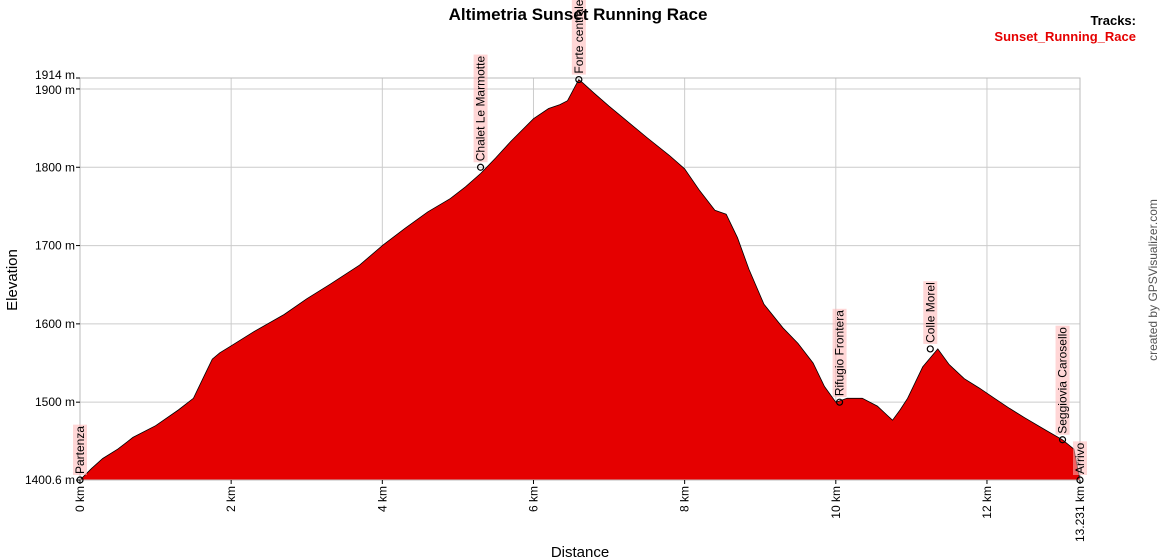 The height and width of the screenshot is (560, 1160). I want to click on waypoint-label: Rifugio Frontera, so click(840, 353).